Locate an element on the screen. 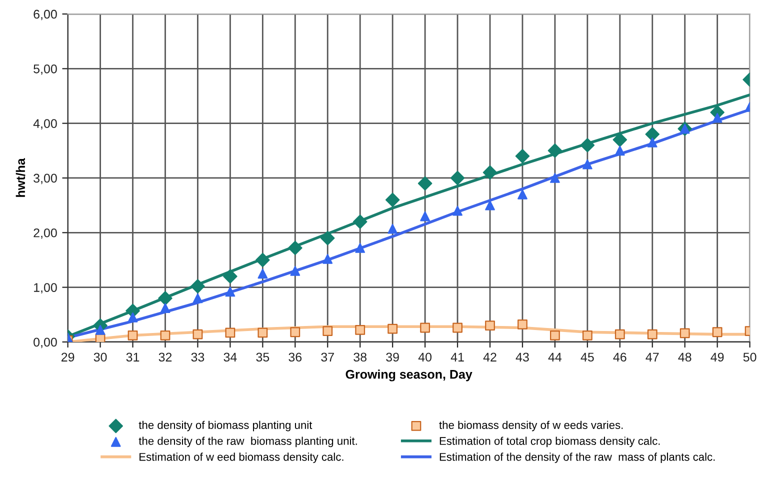 Image resolution: width=762 pixels, height=483 pixels. y-tick-label: 4,00 is located at coordinates (45, 124).